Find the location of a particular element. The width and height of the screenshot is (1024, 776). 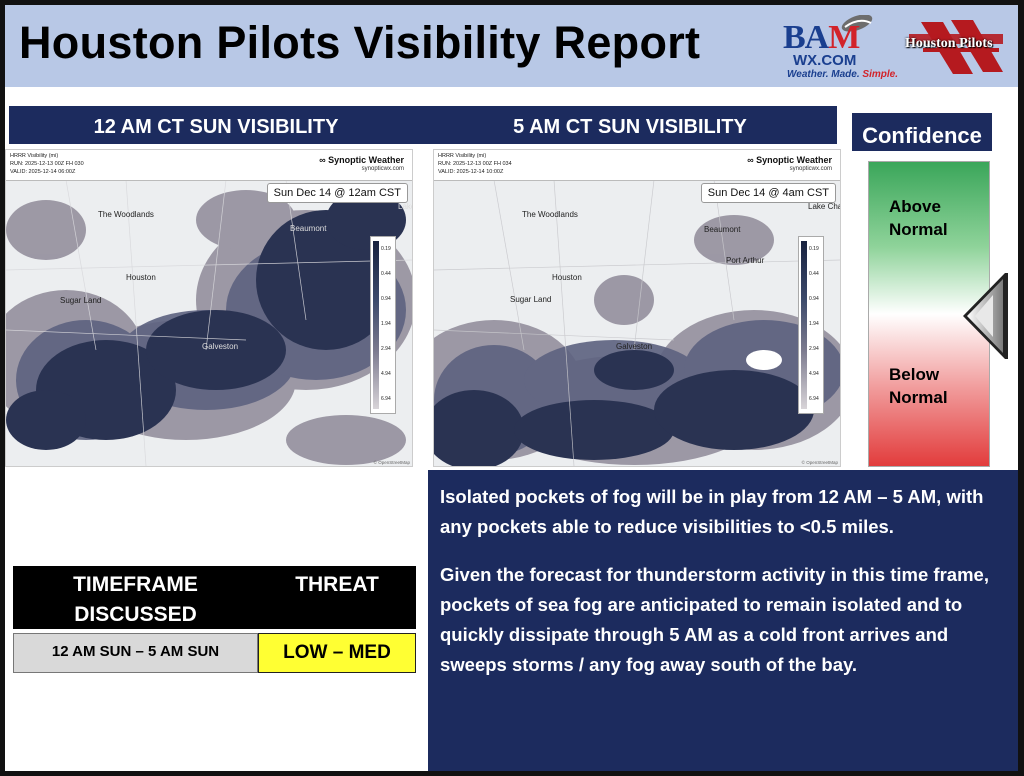

confidence-pointer-icon is located at coordinates (985, 316).